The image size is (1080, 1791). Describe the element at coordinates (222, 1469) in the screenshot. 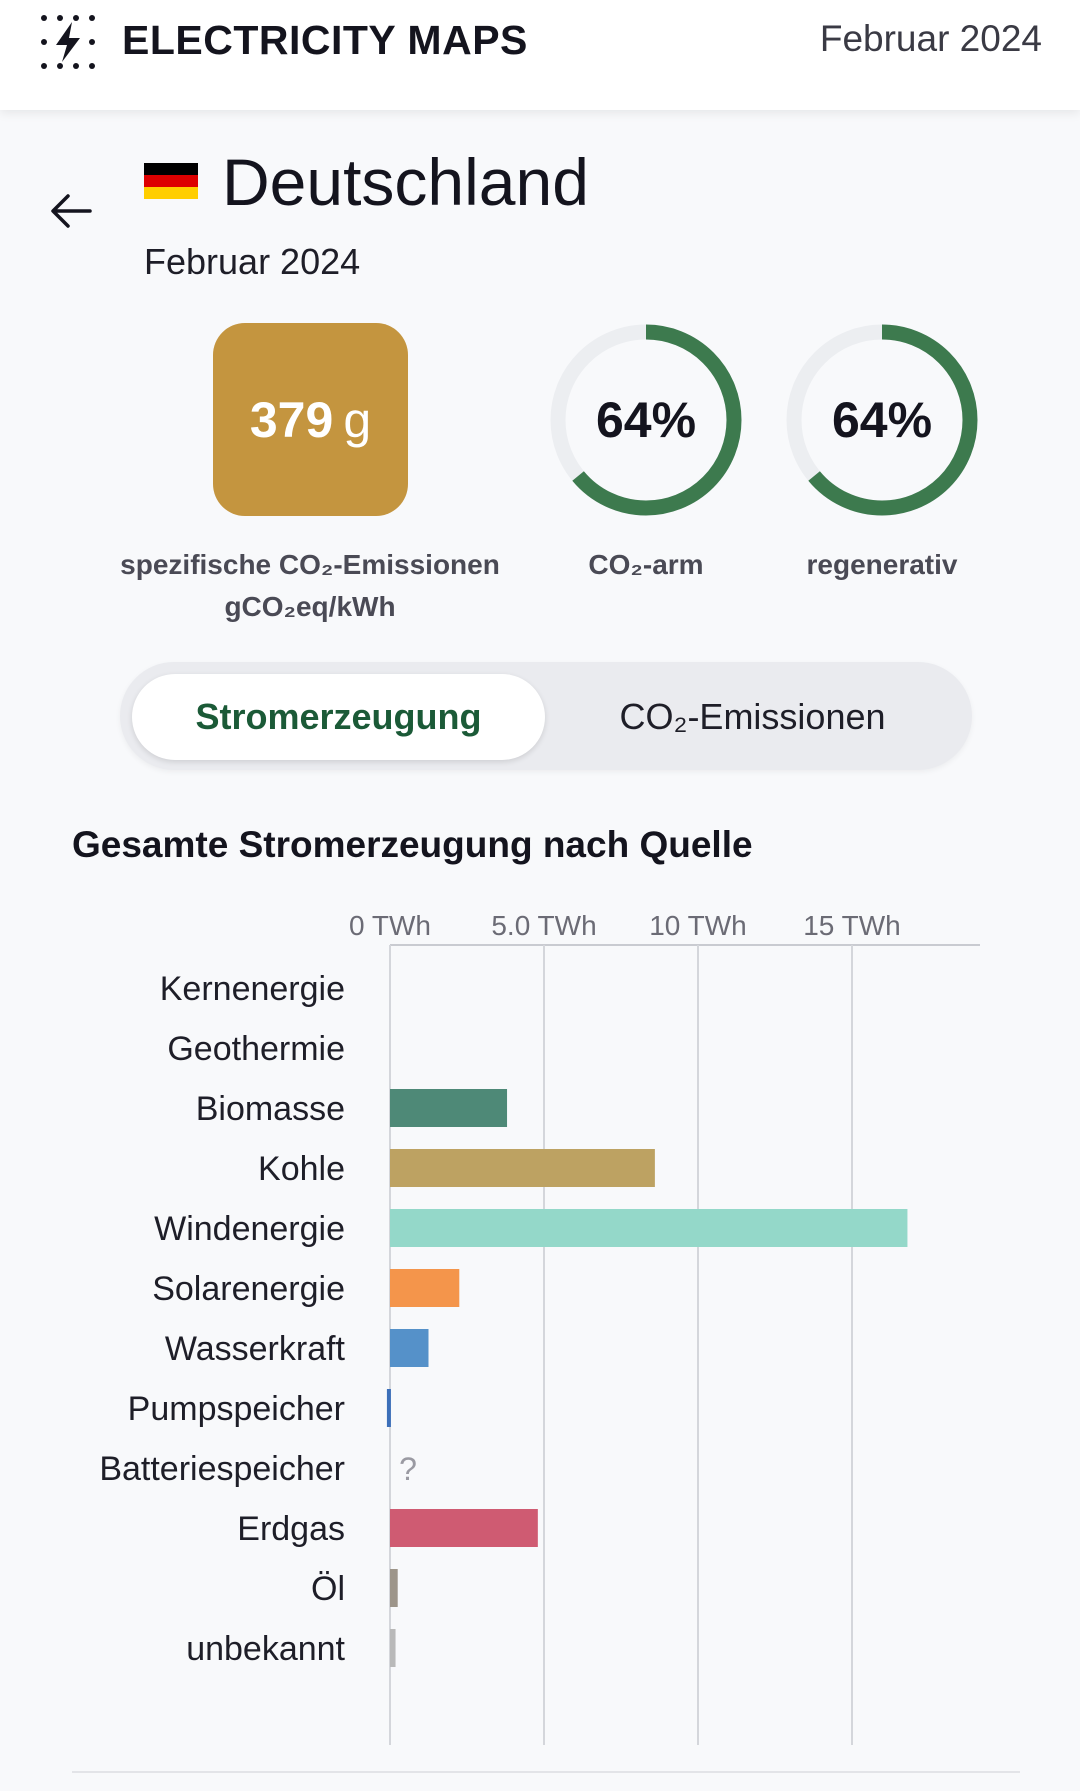

I see `category-label: Batteriespeicher` at that location.